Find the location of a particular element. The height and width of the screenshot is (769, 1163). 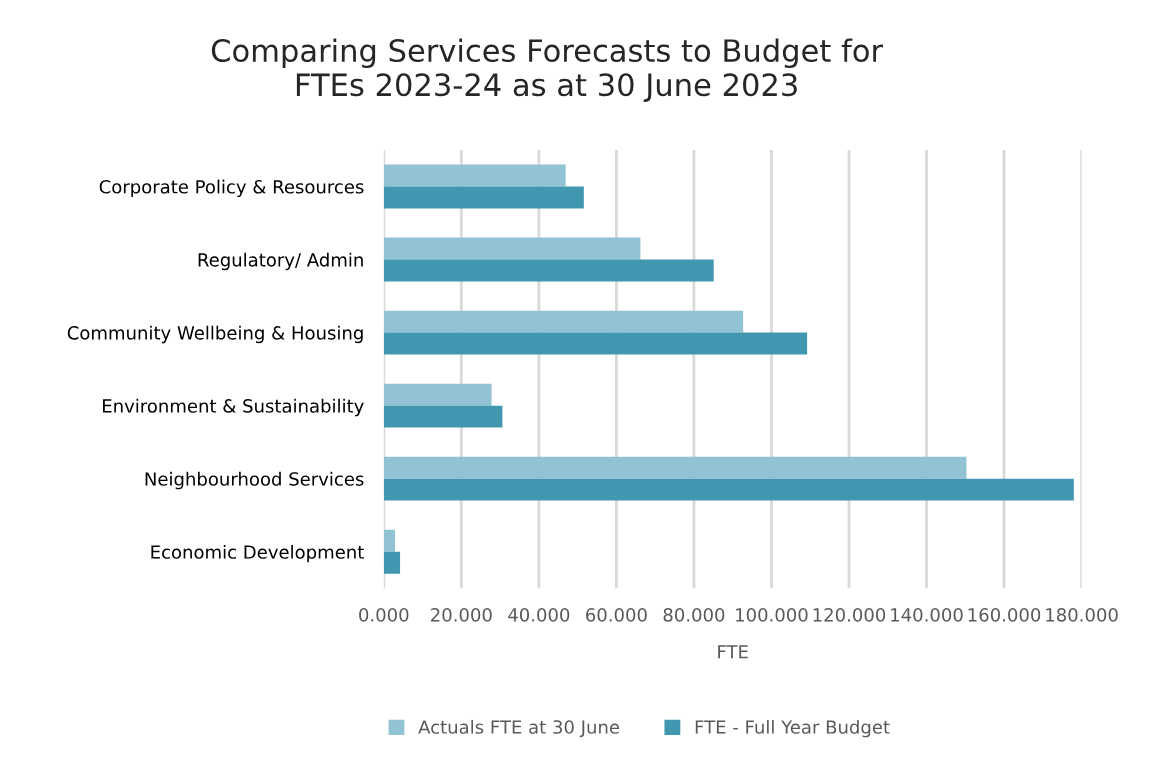

x-tick-label: 140.000 is located at coordinates (927, 615).